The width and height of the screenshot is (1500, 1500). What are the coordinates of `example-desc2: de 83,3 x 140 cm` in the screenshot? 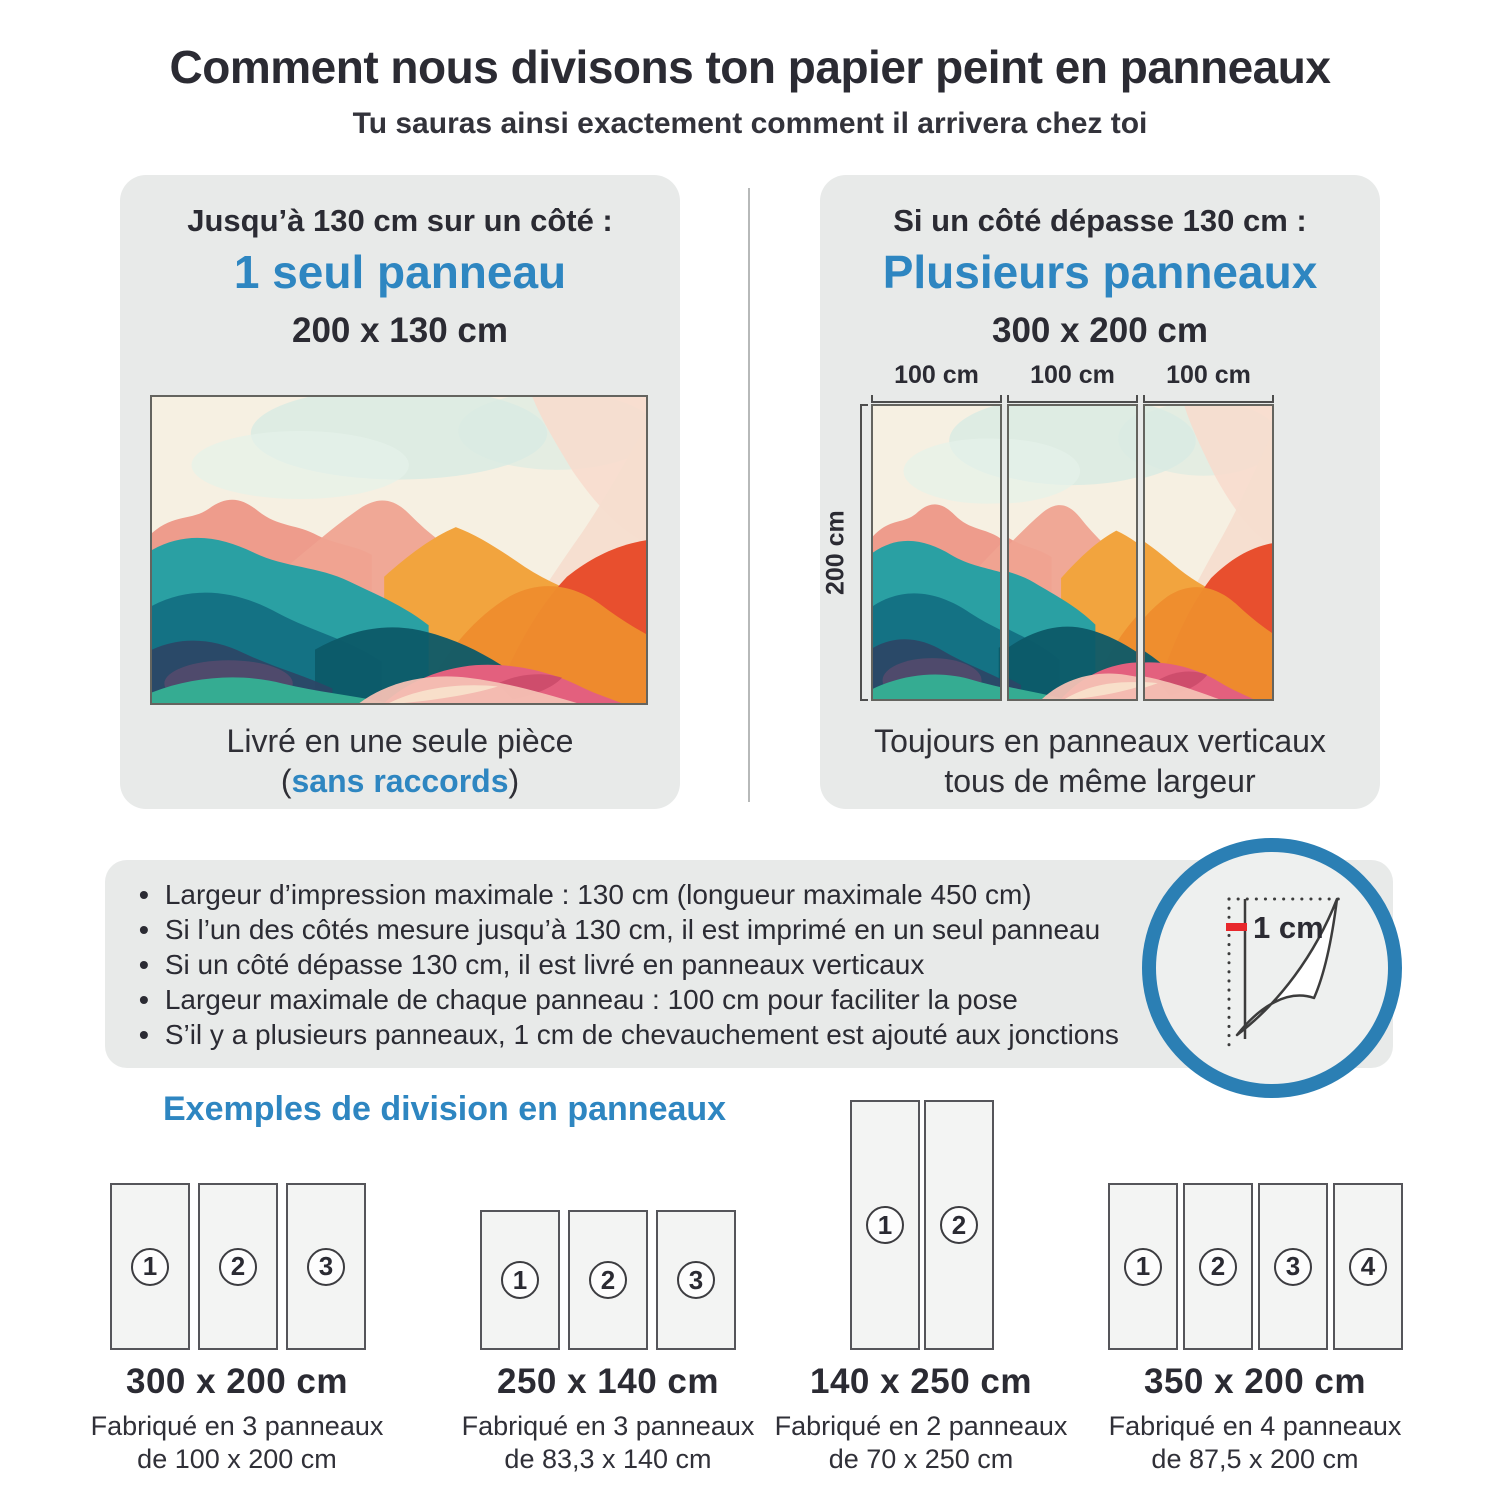 It's located at (608, 1459).